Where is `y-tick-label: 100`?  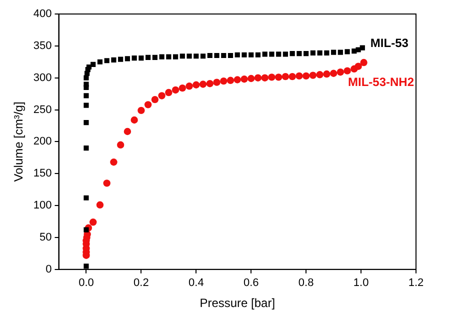 y-tick-label: 100 is located at coordinates (42, 206).